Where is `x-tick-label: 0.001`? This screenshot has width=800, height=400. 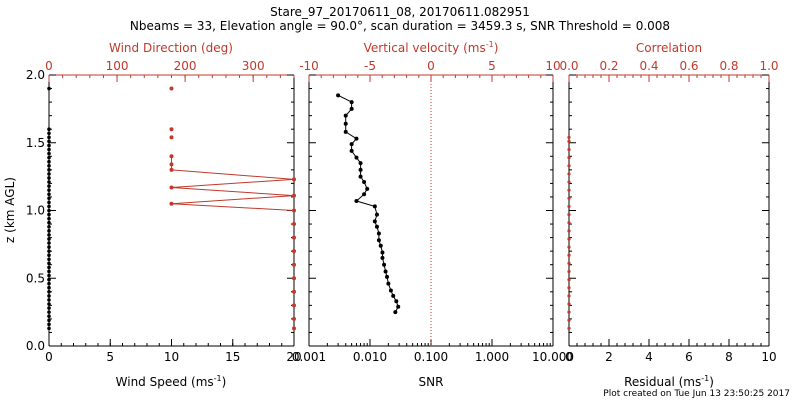
x-tick-label: 0.001 is located at coordinates (309, 357).